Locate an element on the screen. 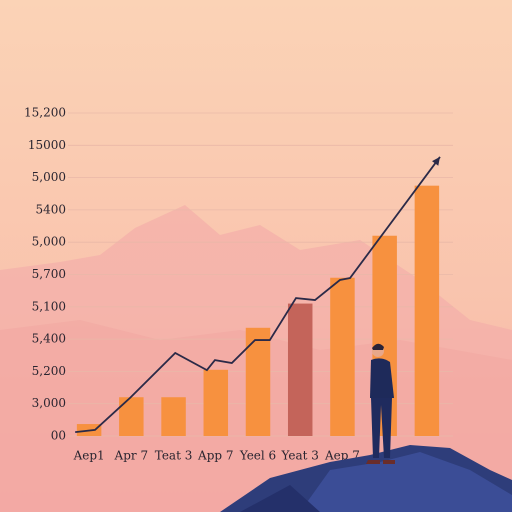  y-tick-label: 00 is located at coordinates (58, 436).